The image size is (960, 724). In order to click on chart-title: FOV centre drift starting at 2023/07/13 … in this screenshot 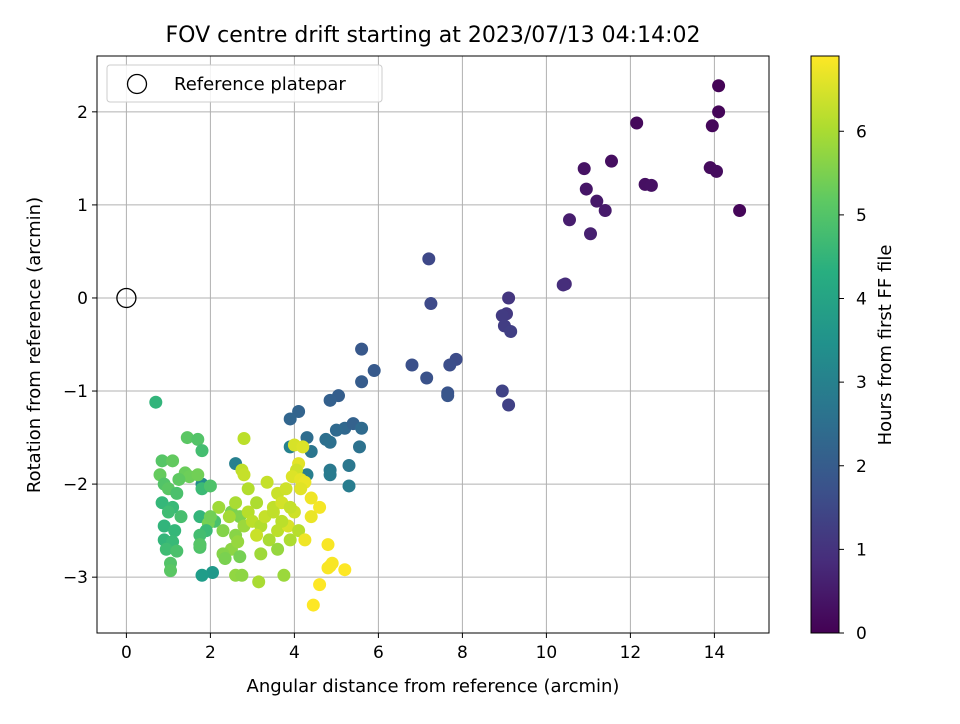, I will do `click(433, 35)`.